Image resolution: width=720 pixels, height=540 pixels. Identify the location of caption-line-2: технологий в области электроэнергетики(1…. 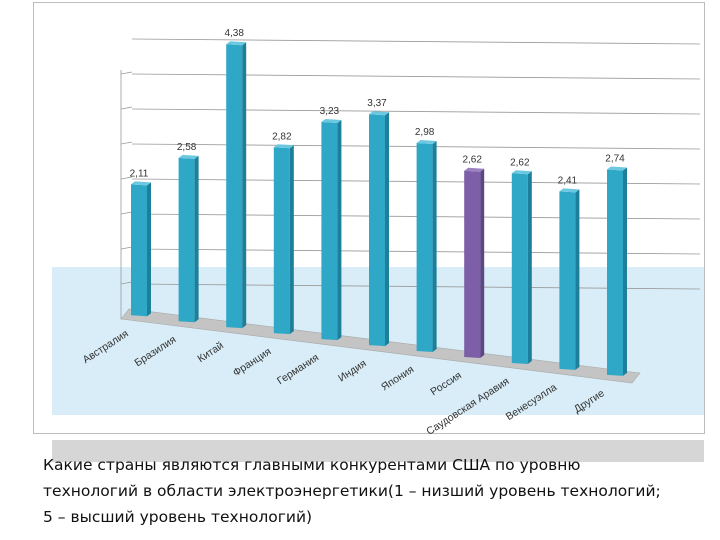
(352, 491).